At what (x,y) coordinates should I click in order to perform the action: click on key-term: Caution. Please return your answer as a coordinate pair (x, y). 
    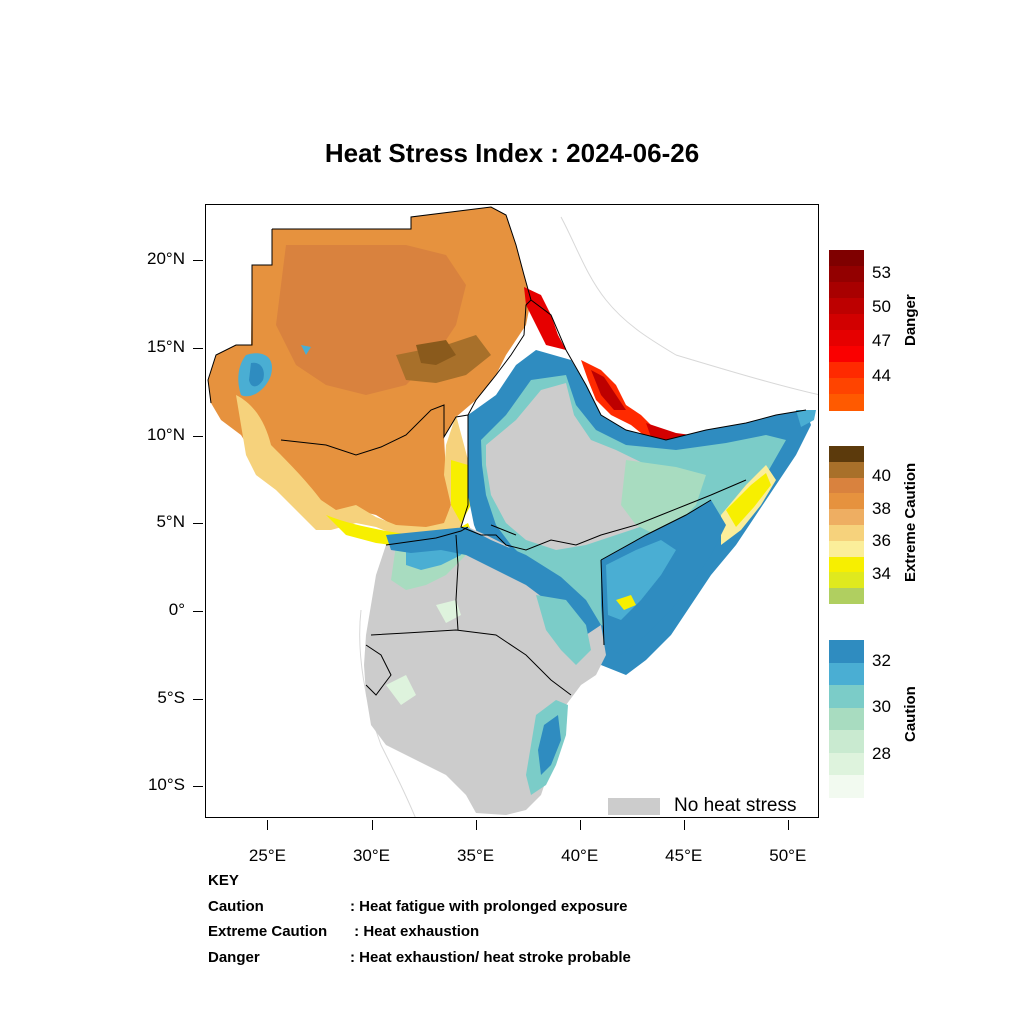
    Looking at the image, I should click on (236, 906).